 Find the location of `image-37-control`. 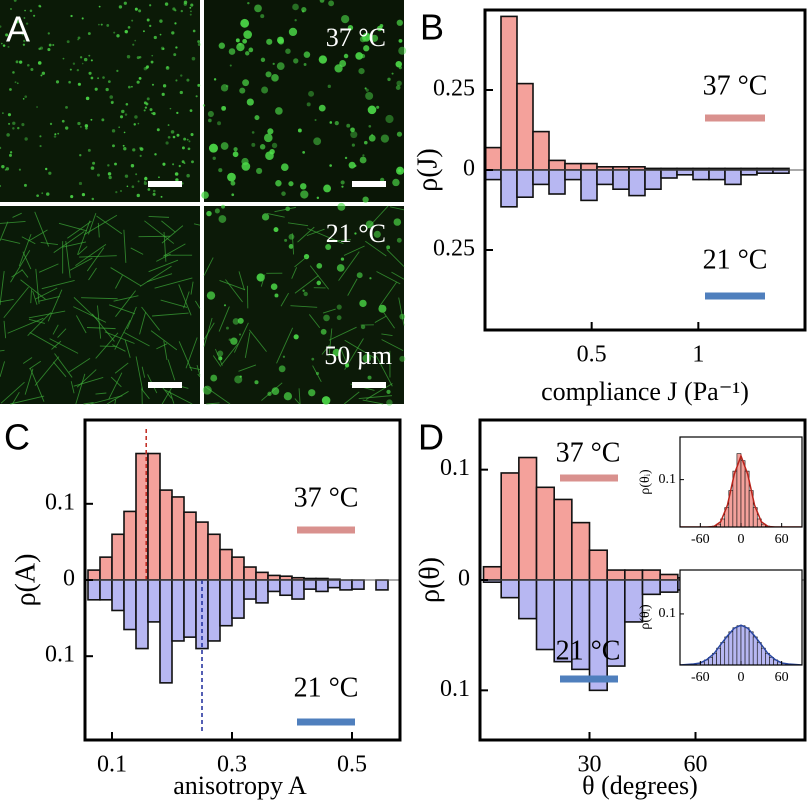

image-37-control is located at coordinates (100, 101).